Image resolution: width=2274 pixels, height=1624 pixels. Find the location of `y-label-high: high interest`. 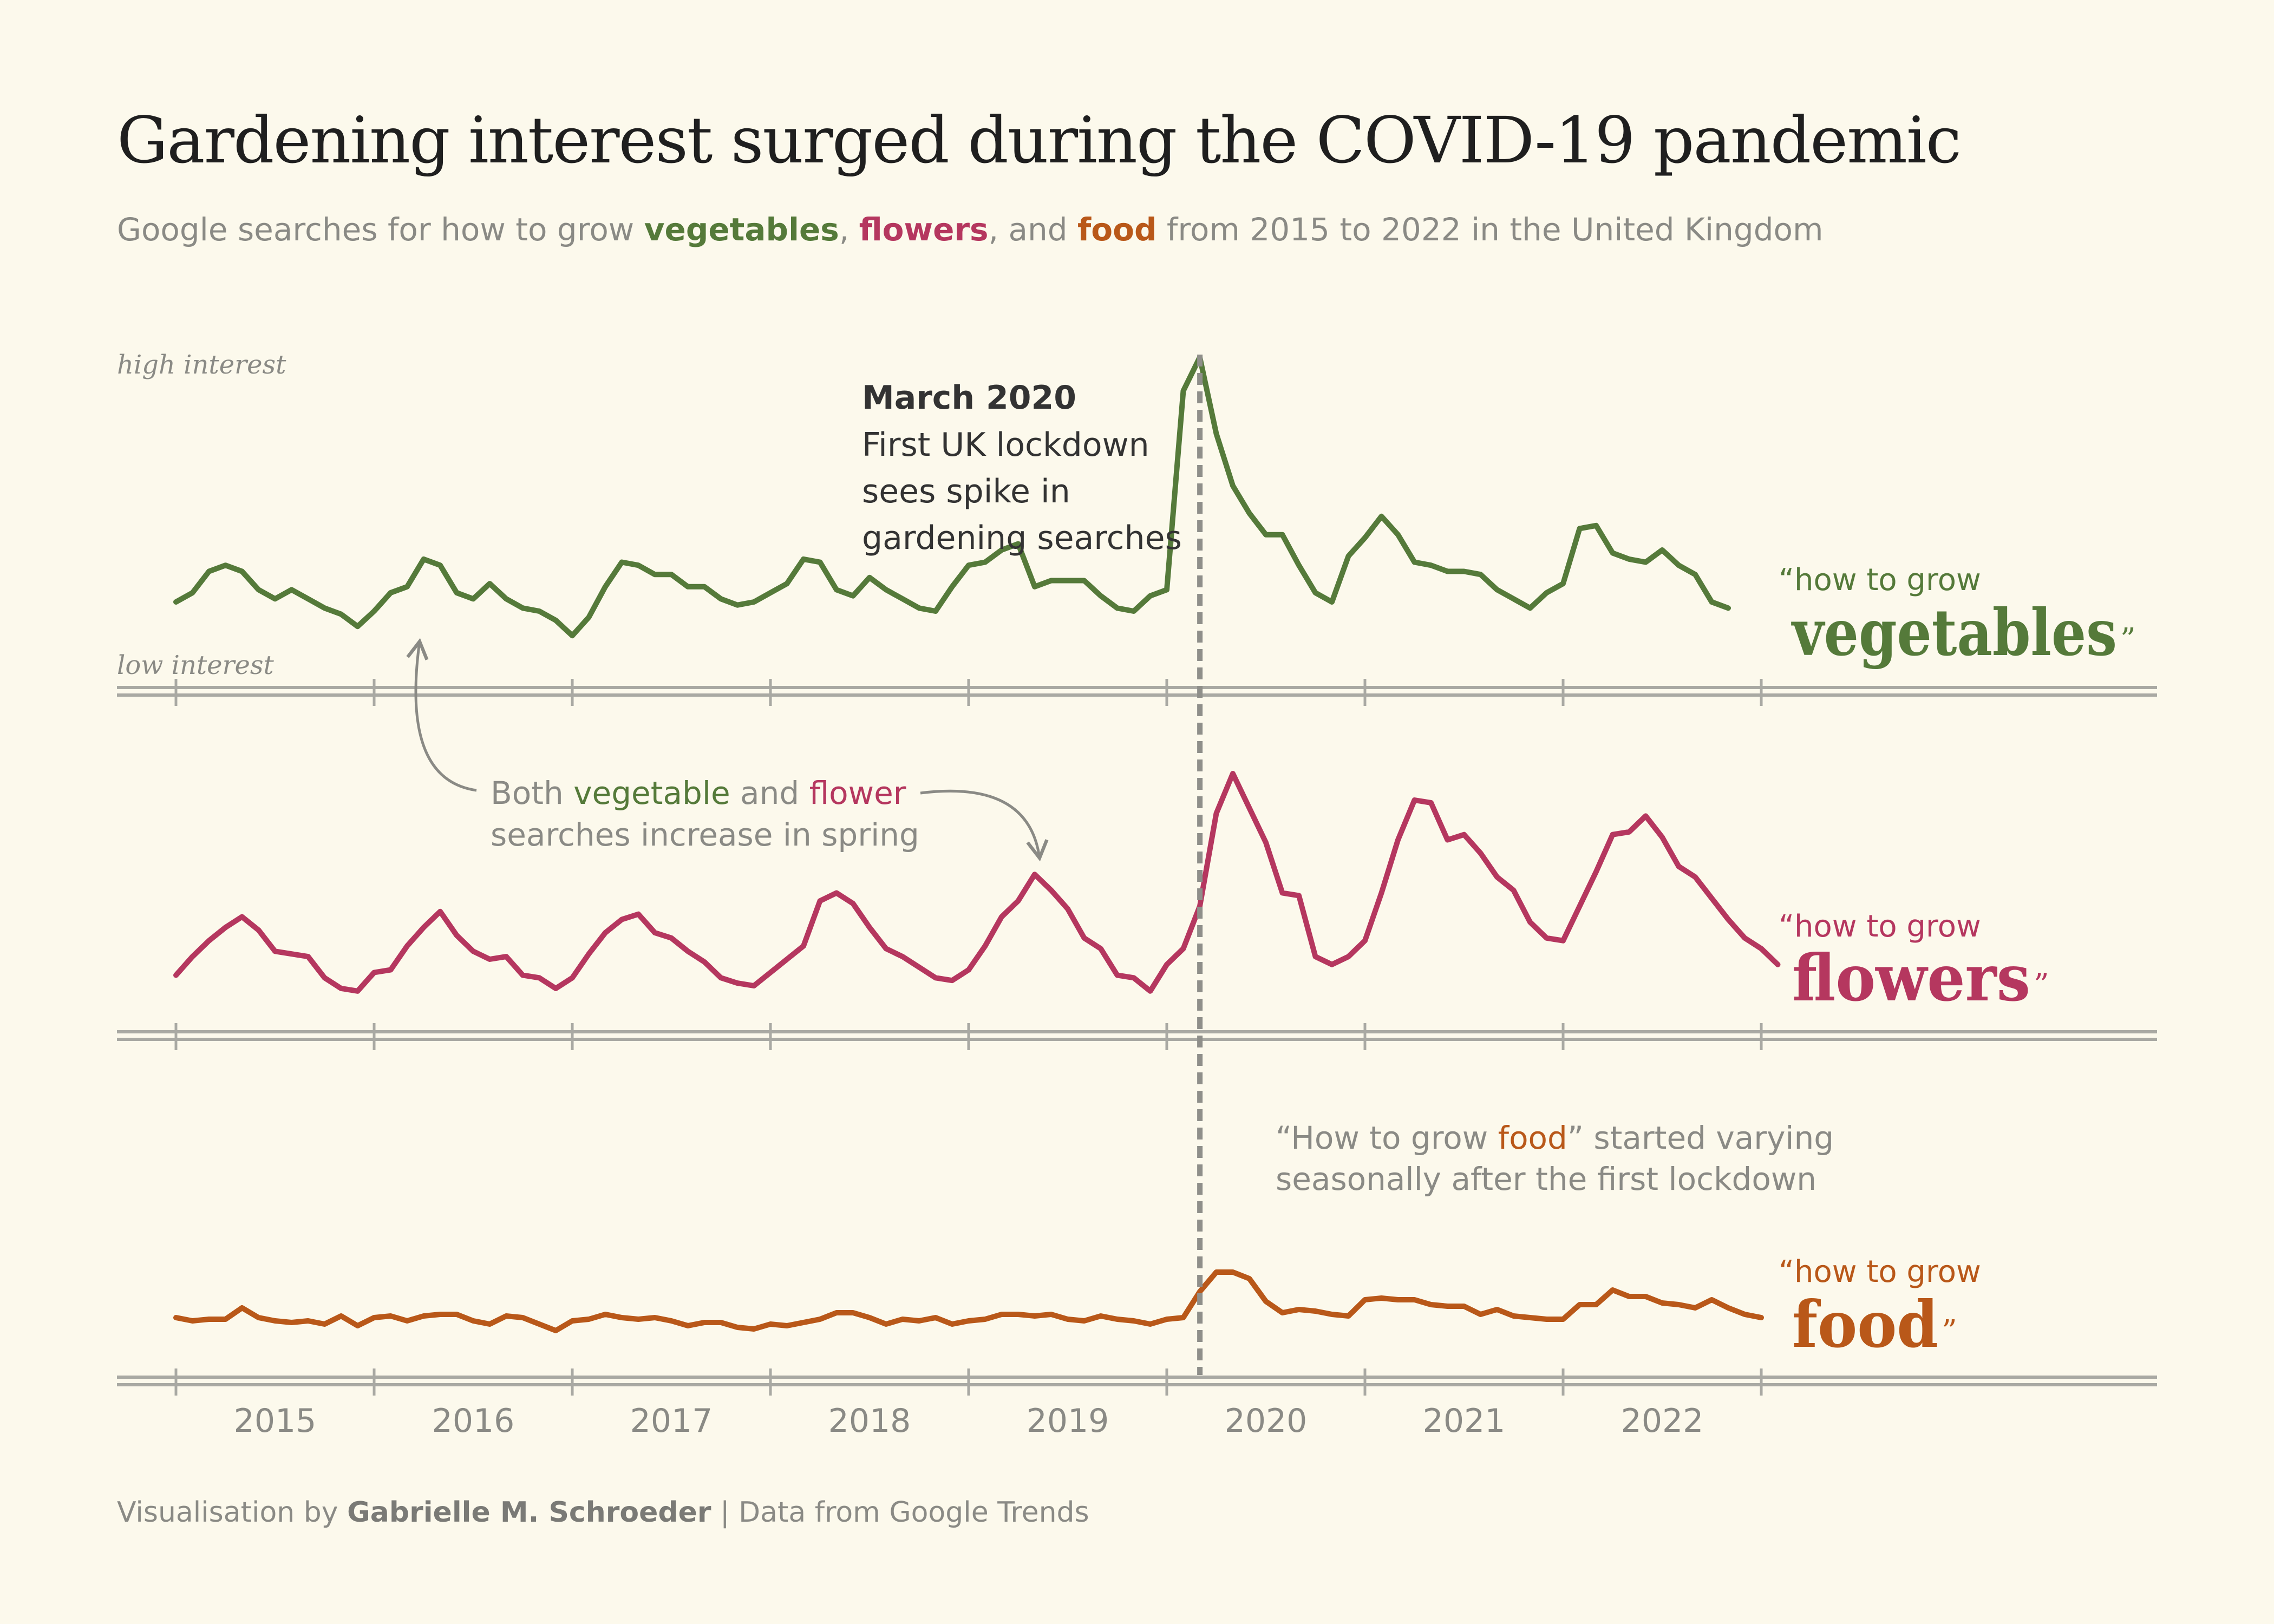

y-label-high: high interest is located at coordinates (202, 365).